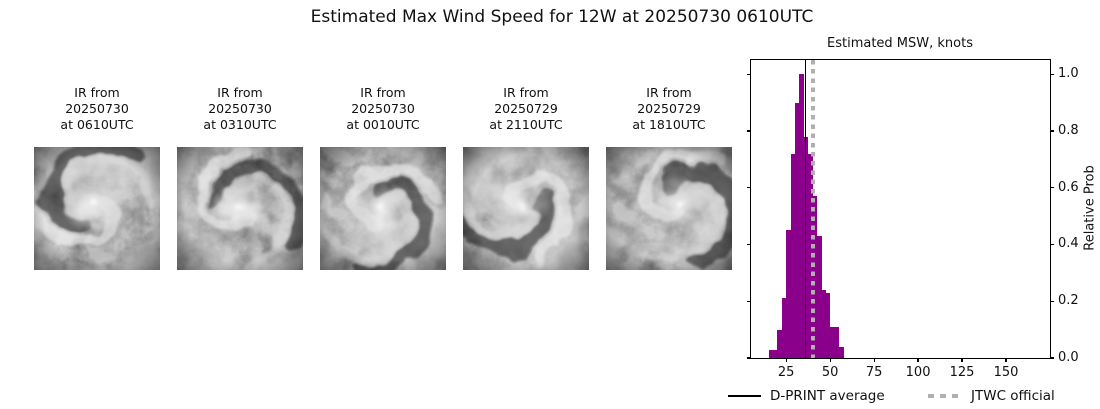 The width and height of the screenshot is (1100, 409). I want to click on ir-panel-4: IR from 20250729 at 2110UTC, so click(526, 177).